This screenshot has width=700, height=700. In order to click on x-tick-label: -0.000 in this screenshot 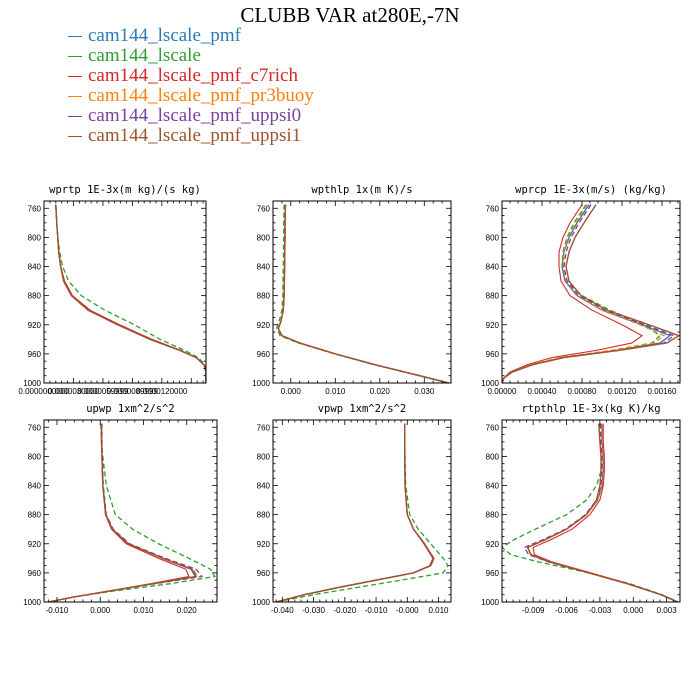, I will do `click(407, 610)`.